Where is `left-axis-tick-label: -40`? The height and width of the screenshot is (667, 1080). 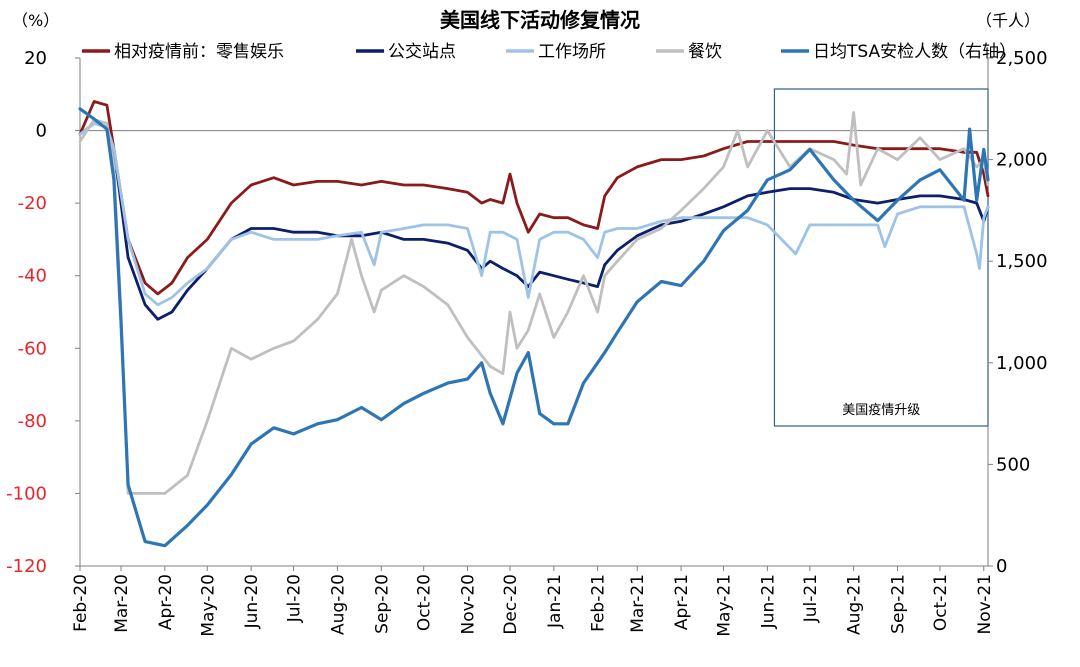
left-axis-tick-label: -40 is located at coordinates (32, 276).